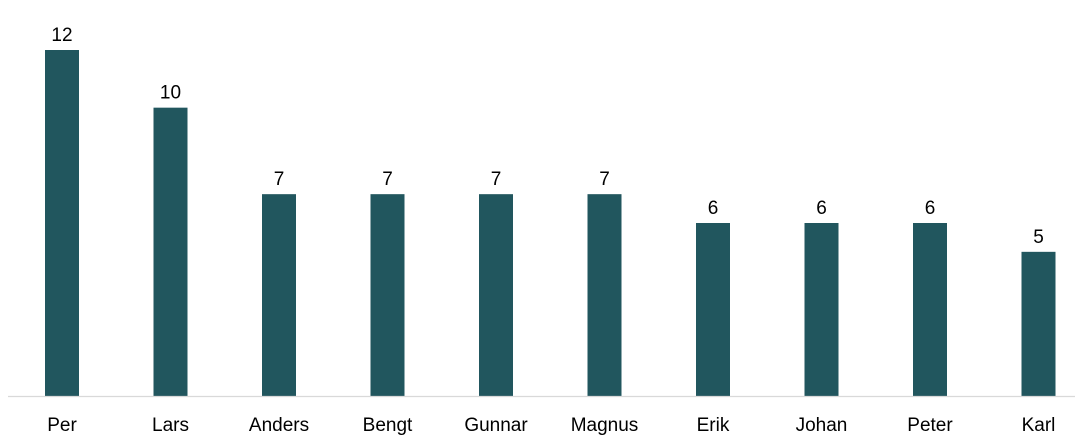  I want to click on data-label-bengt: 7, so click(387, 179).